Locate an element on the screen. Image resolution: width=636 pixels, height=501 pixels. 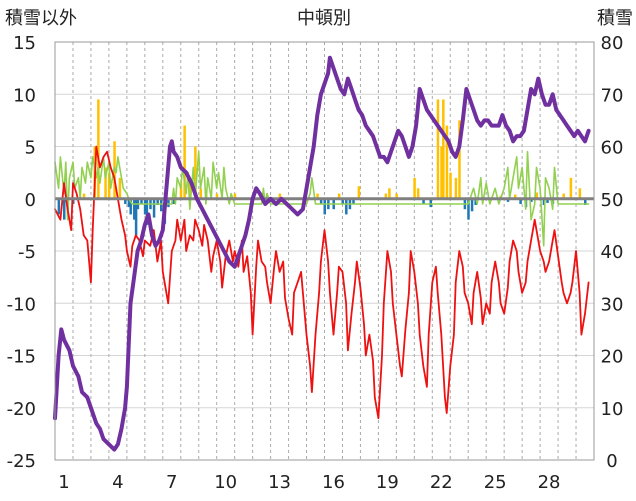
y-right-tick-label: 0 is located at coordinates (611, 461).